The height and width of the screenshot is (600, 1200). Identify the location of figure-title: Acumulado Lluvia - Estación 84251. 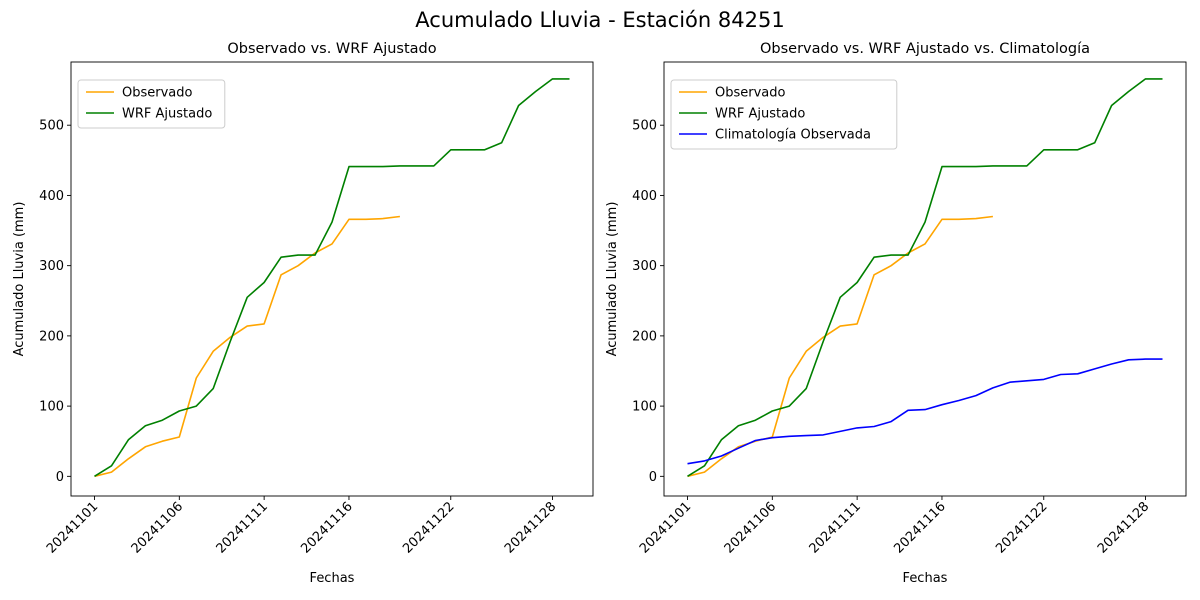
(600, 20).